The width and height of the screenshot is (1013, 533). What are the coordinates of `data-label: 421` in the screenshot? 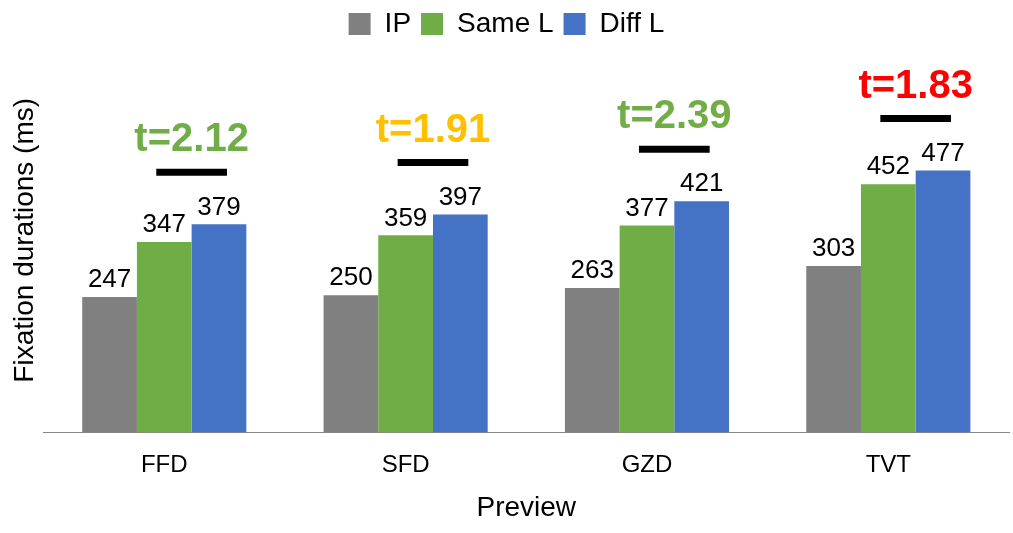 It's located at (701, 182).